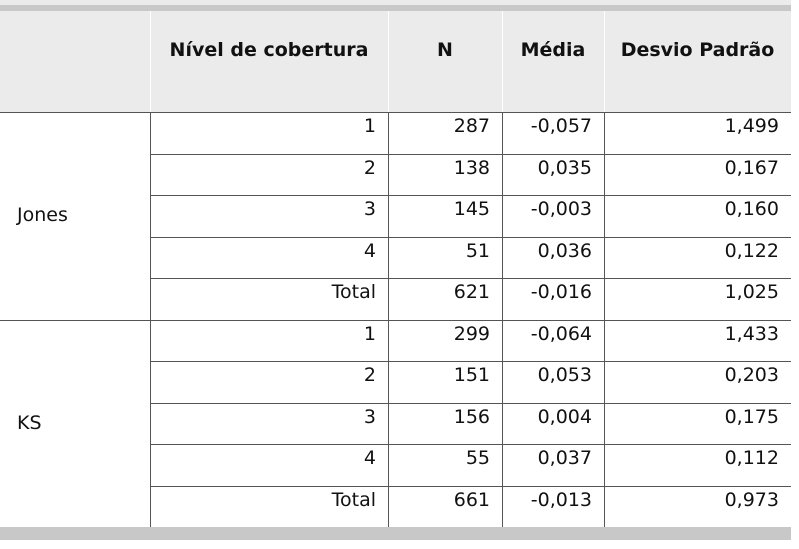 This screenshot has width=799, height=549. Describe the element at coordinates (471, 292) in the screenshot. I see `table-cell: 621` at that location.